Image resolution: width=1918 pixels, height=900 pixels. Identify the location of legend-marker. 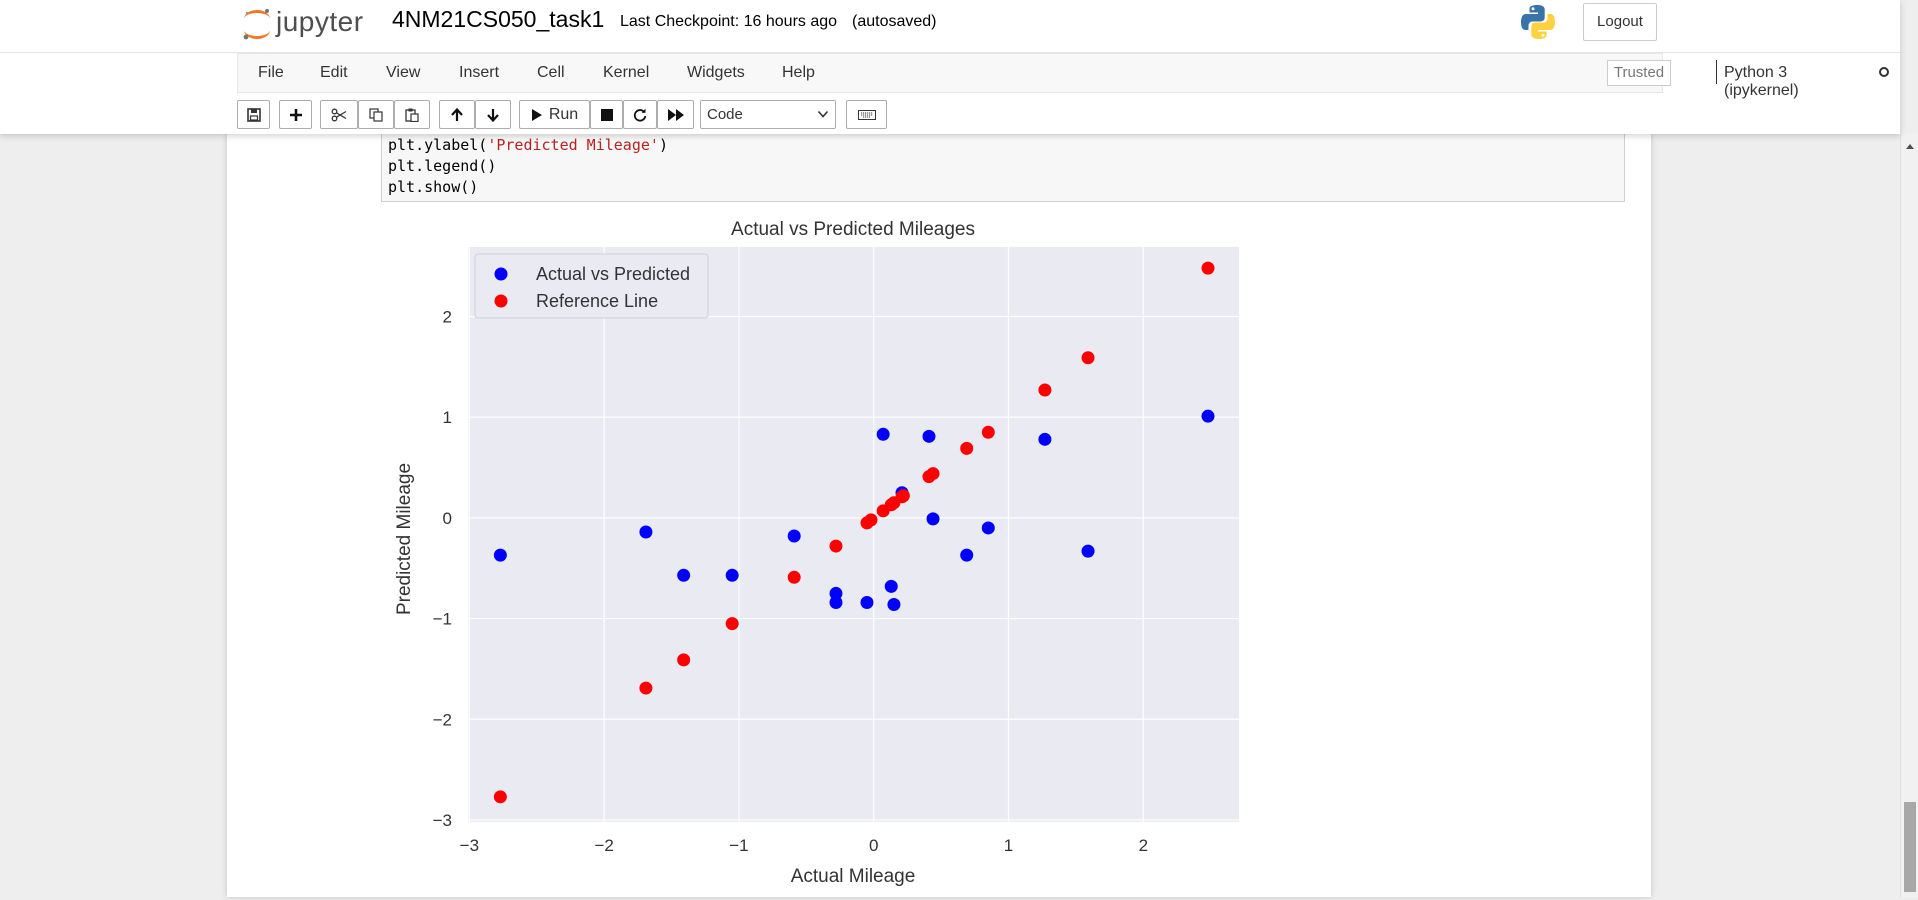
(501, 274).